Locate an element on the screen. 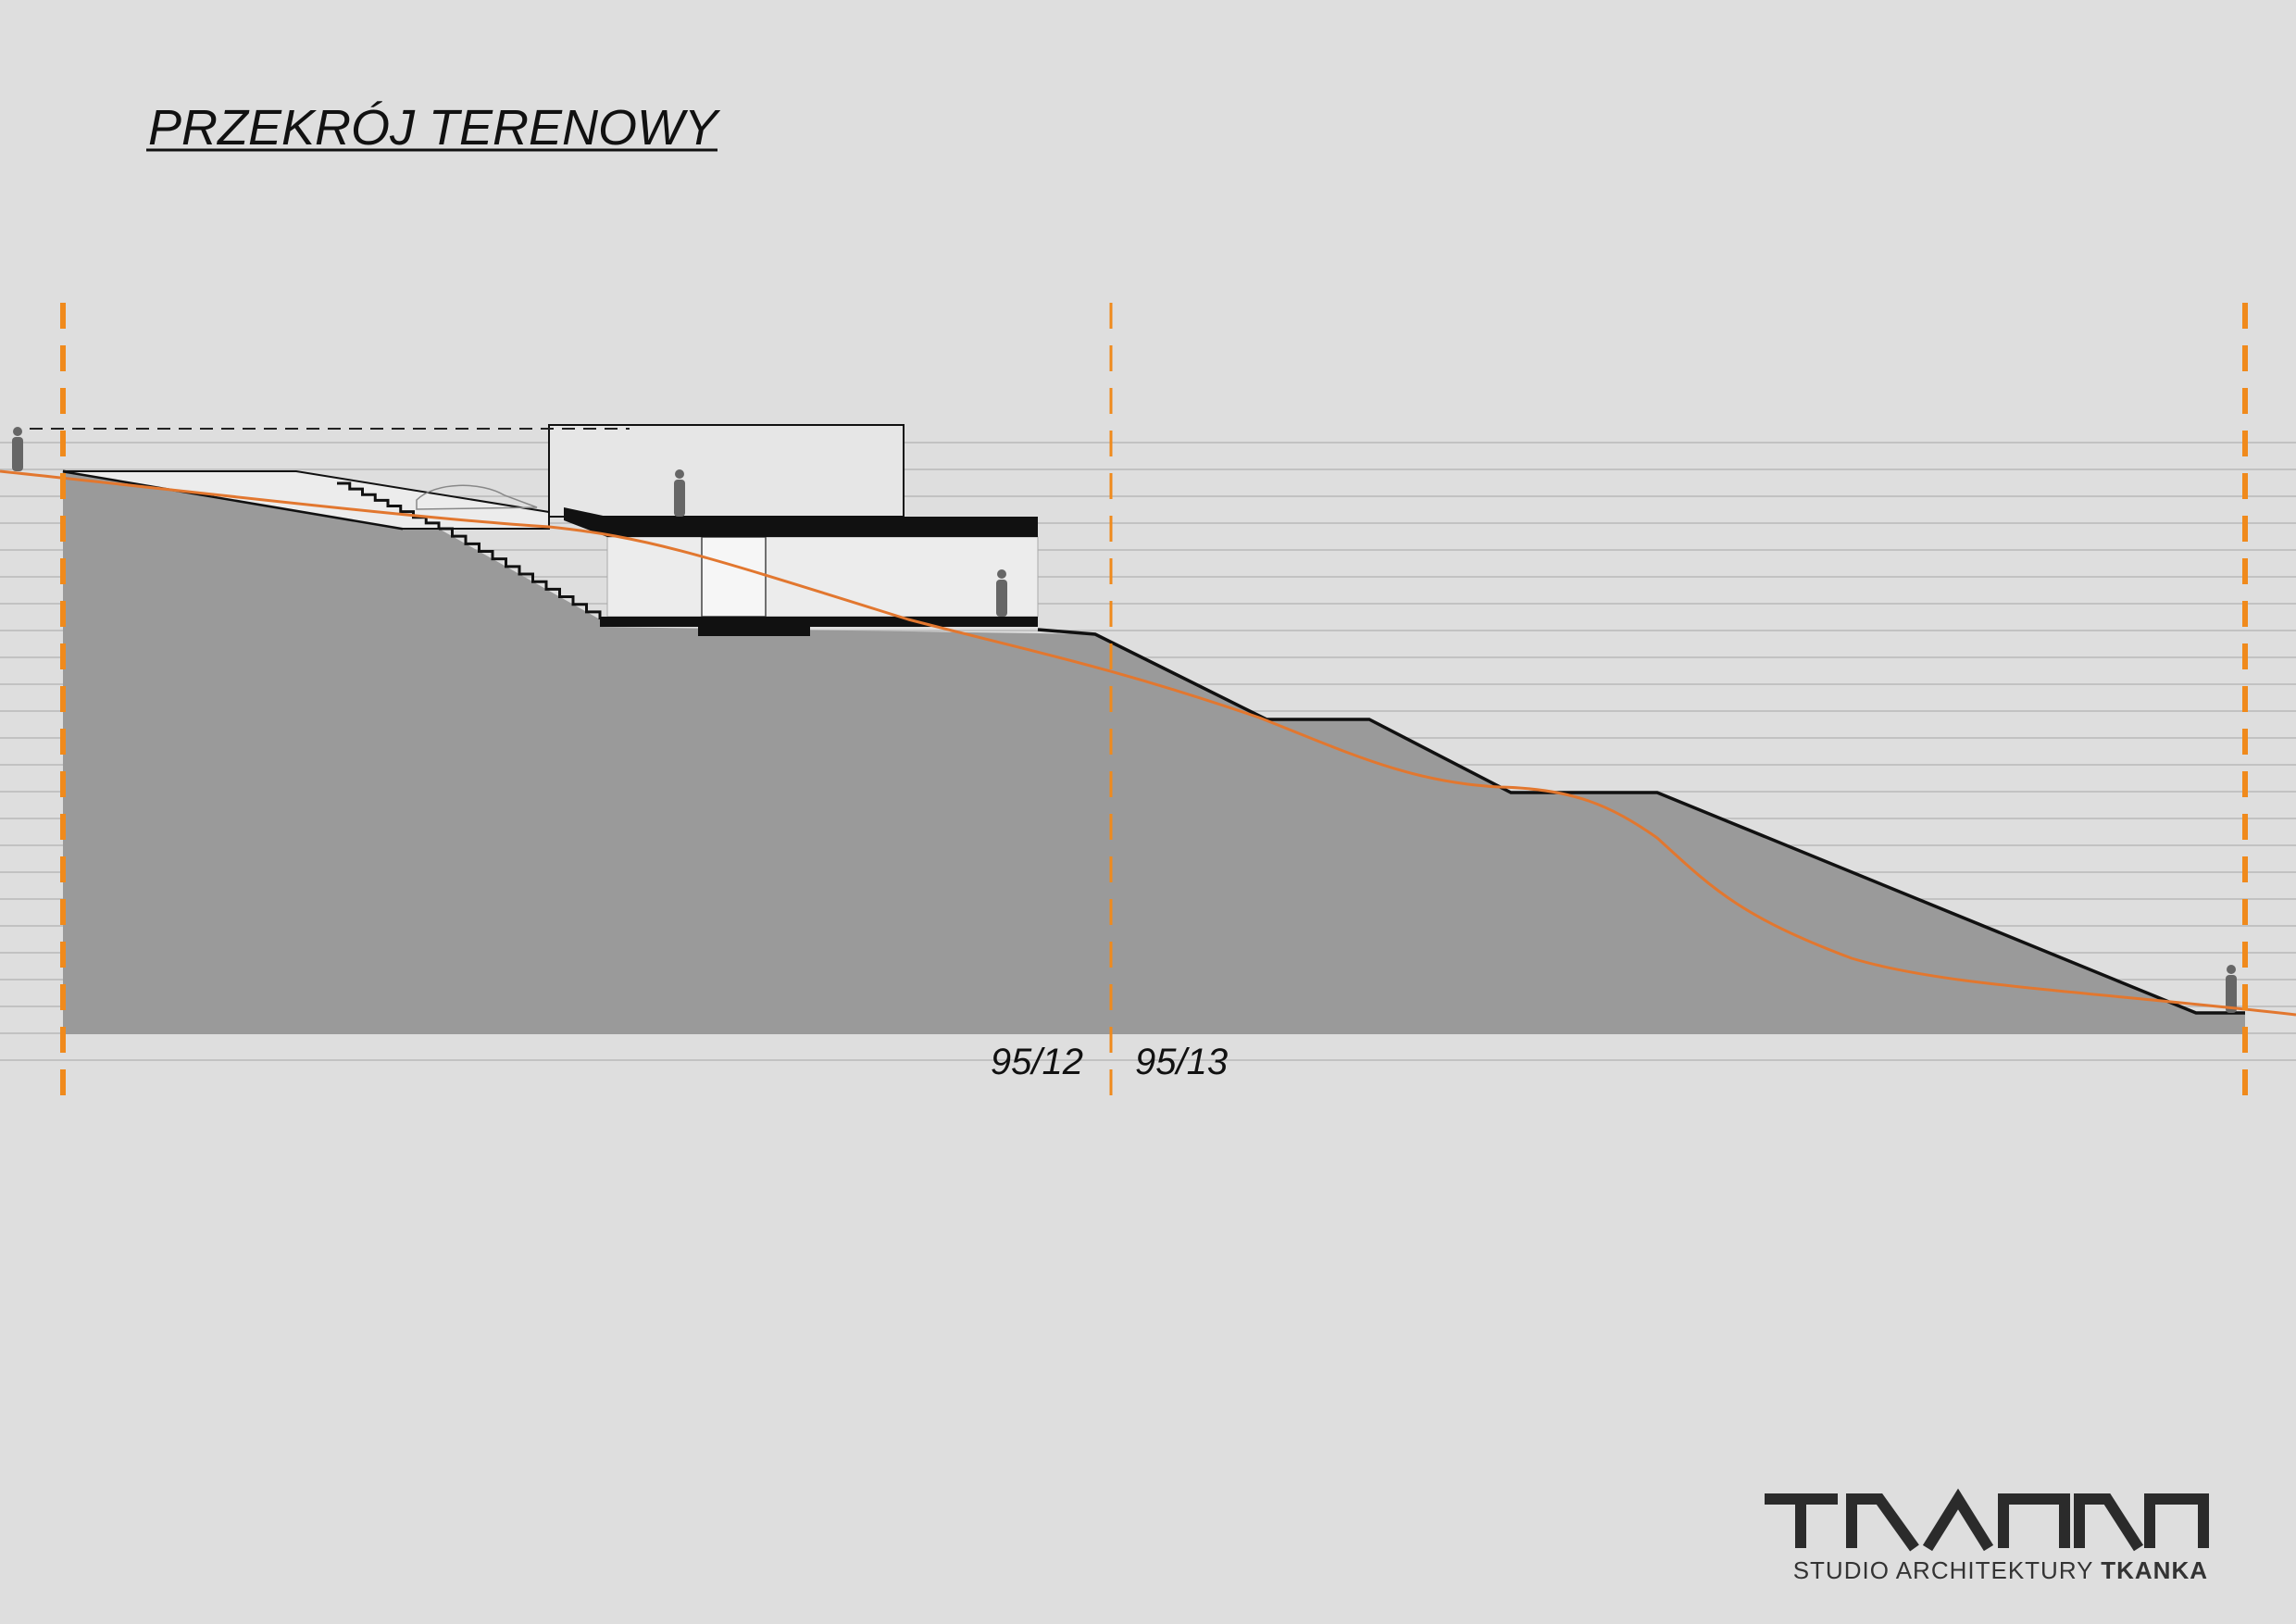 The height and width of the screenshot is (1624, 2296). terrain-edge is located at coordinates (1641, 821).